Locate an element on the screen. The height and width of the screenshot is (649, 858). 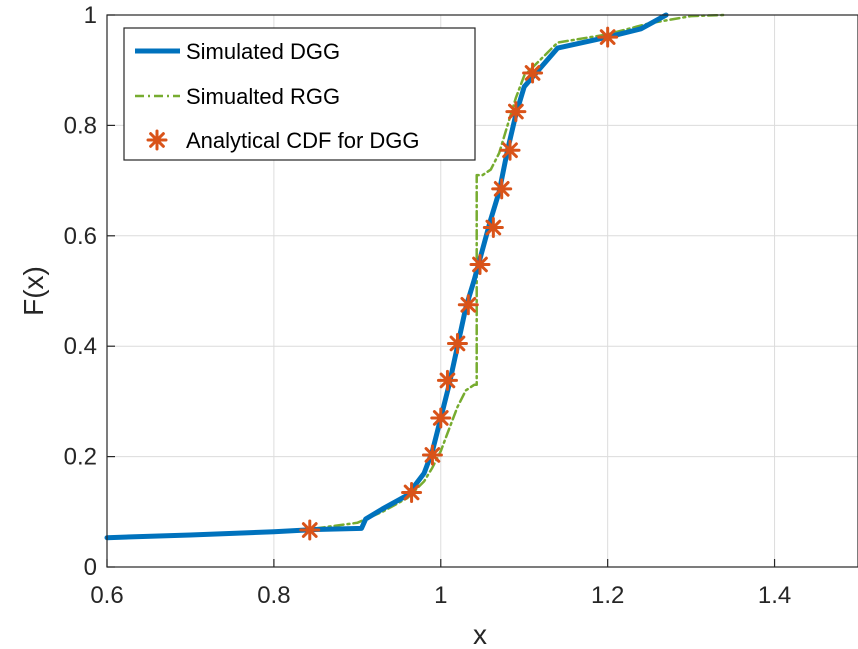
y-tick-label: 0.8 is located at coordinates (80, 125).